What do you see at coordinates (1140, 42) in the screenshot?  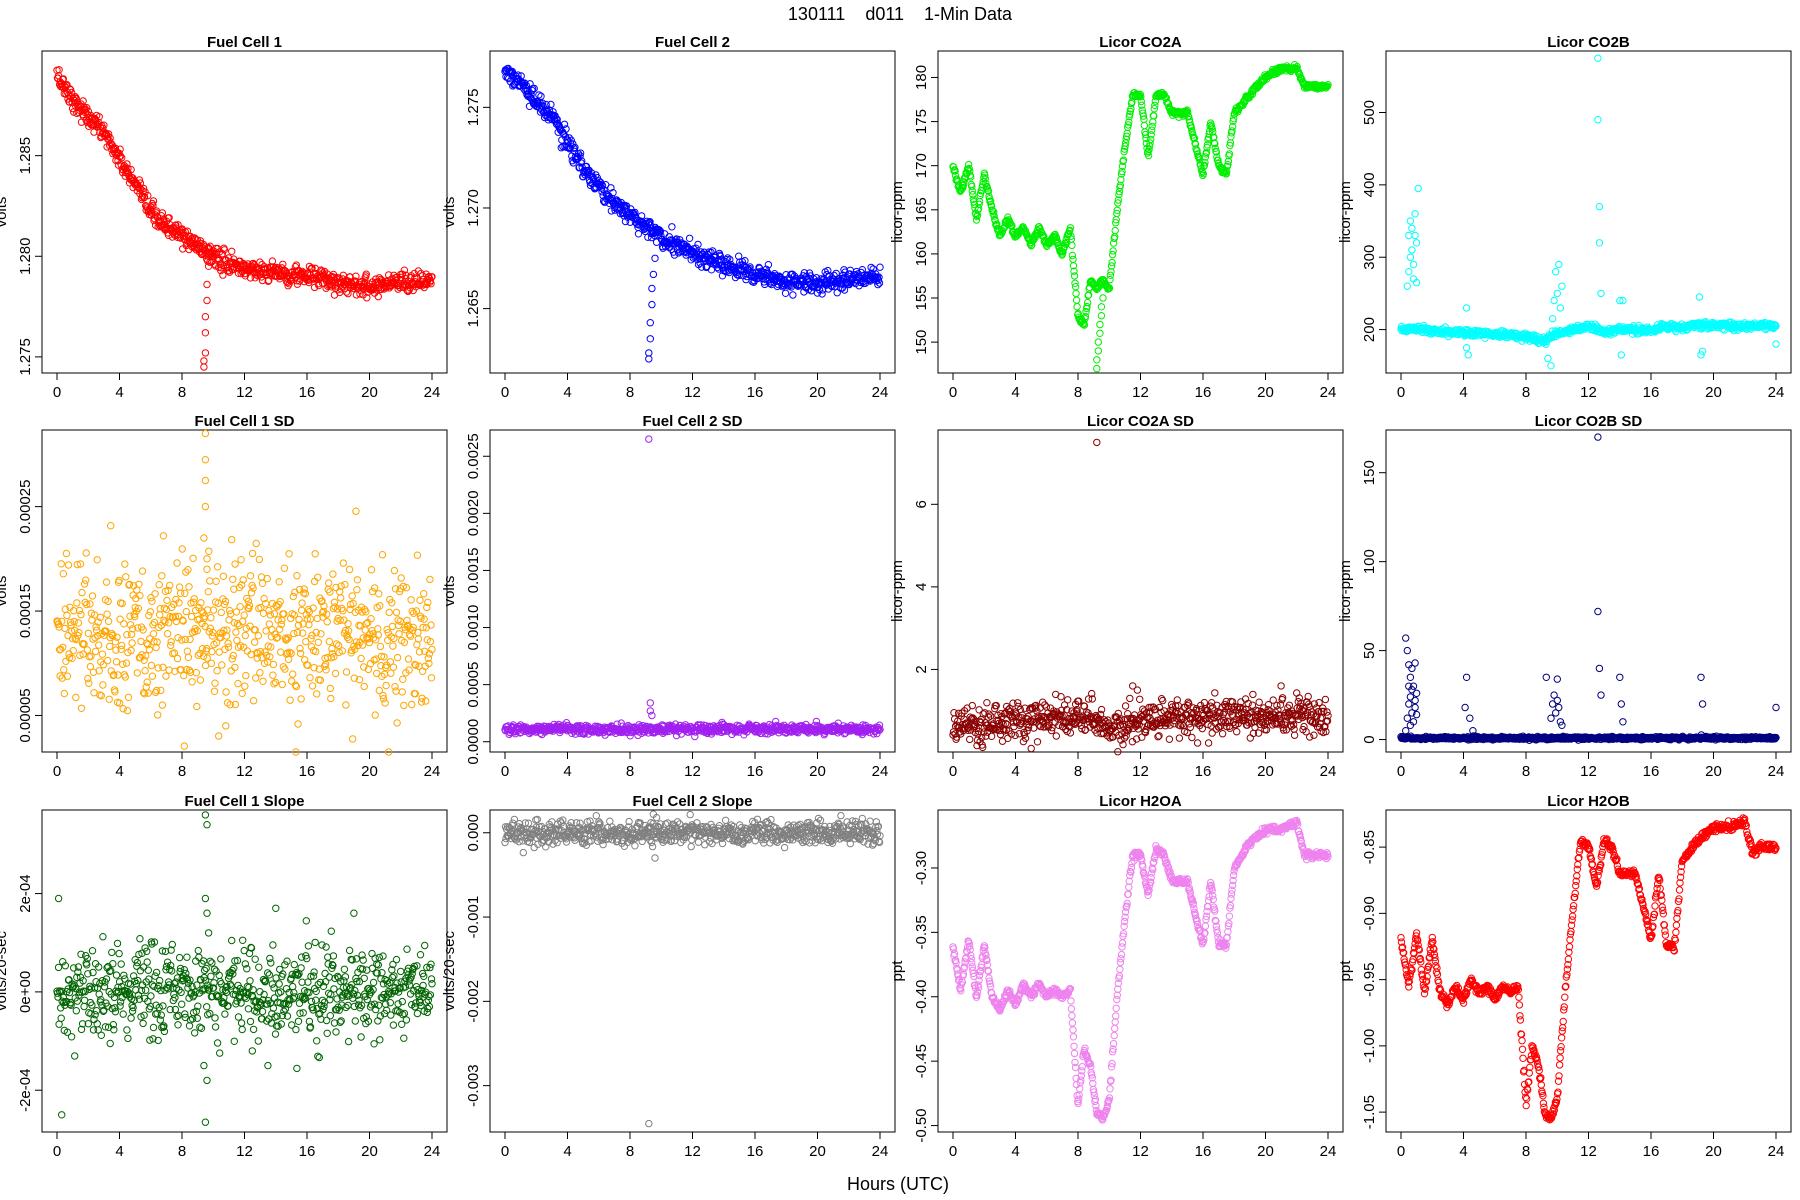 I see `panel-title: Licor CO2A` at bounding box center [1140, 42].